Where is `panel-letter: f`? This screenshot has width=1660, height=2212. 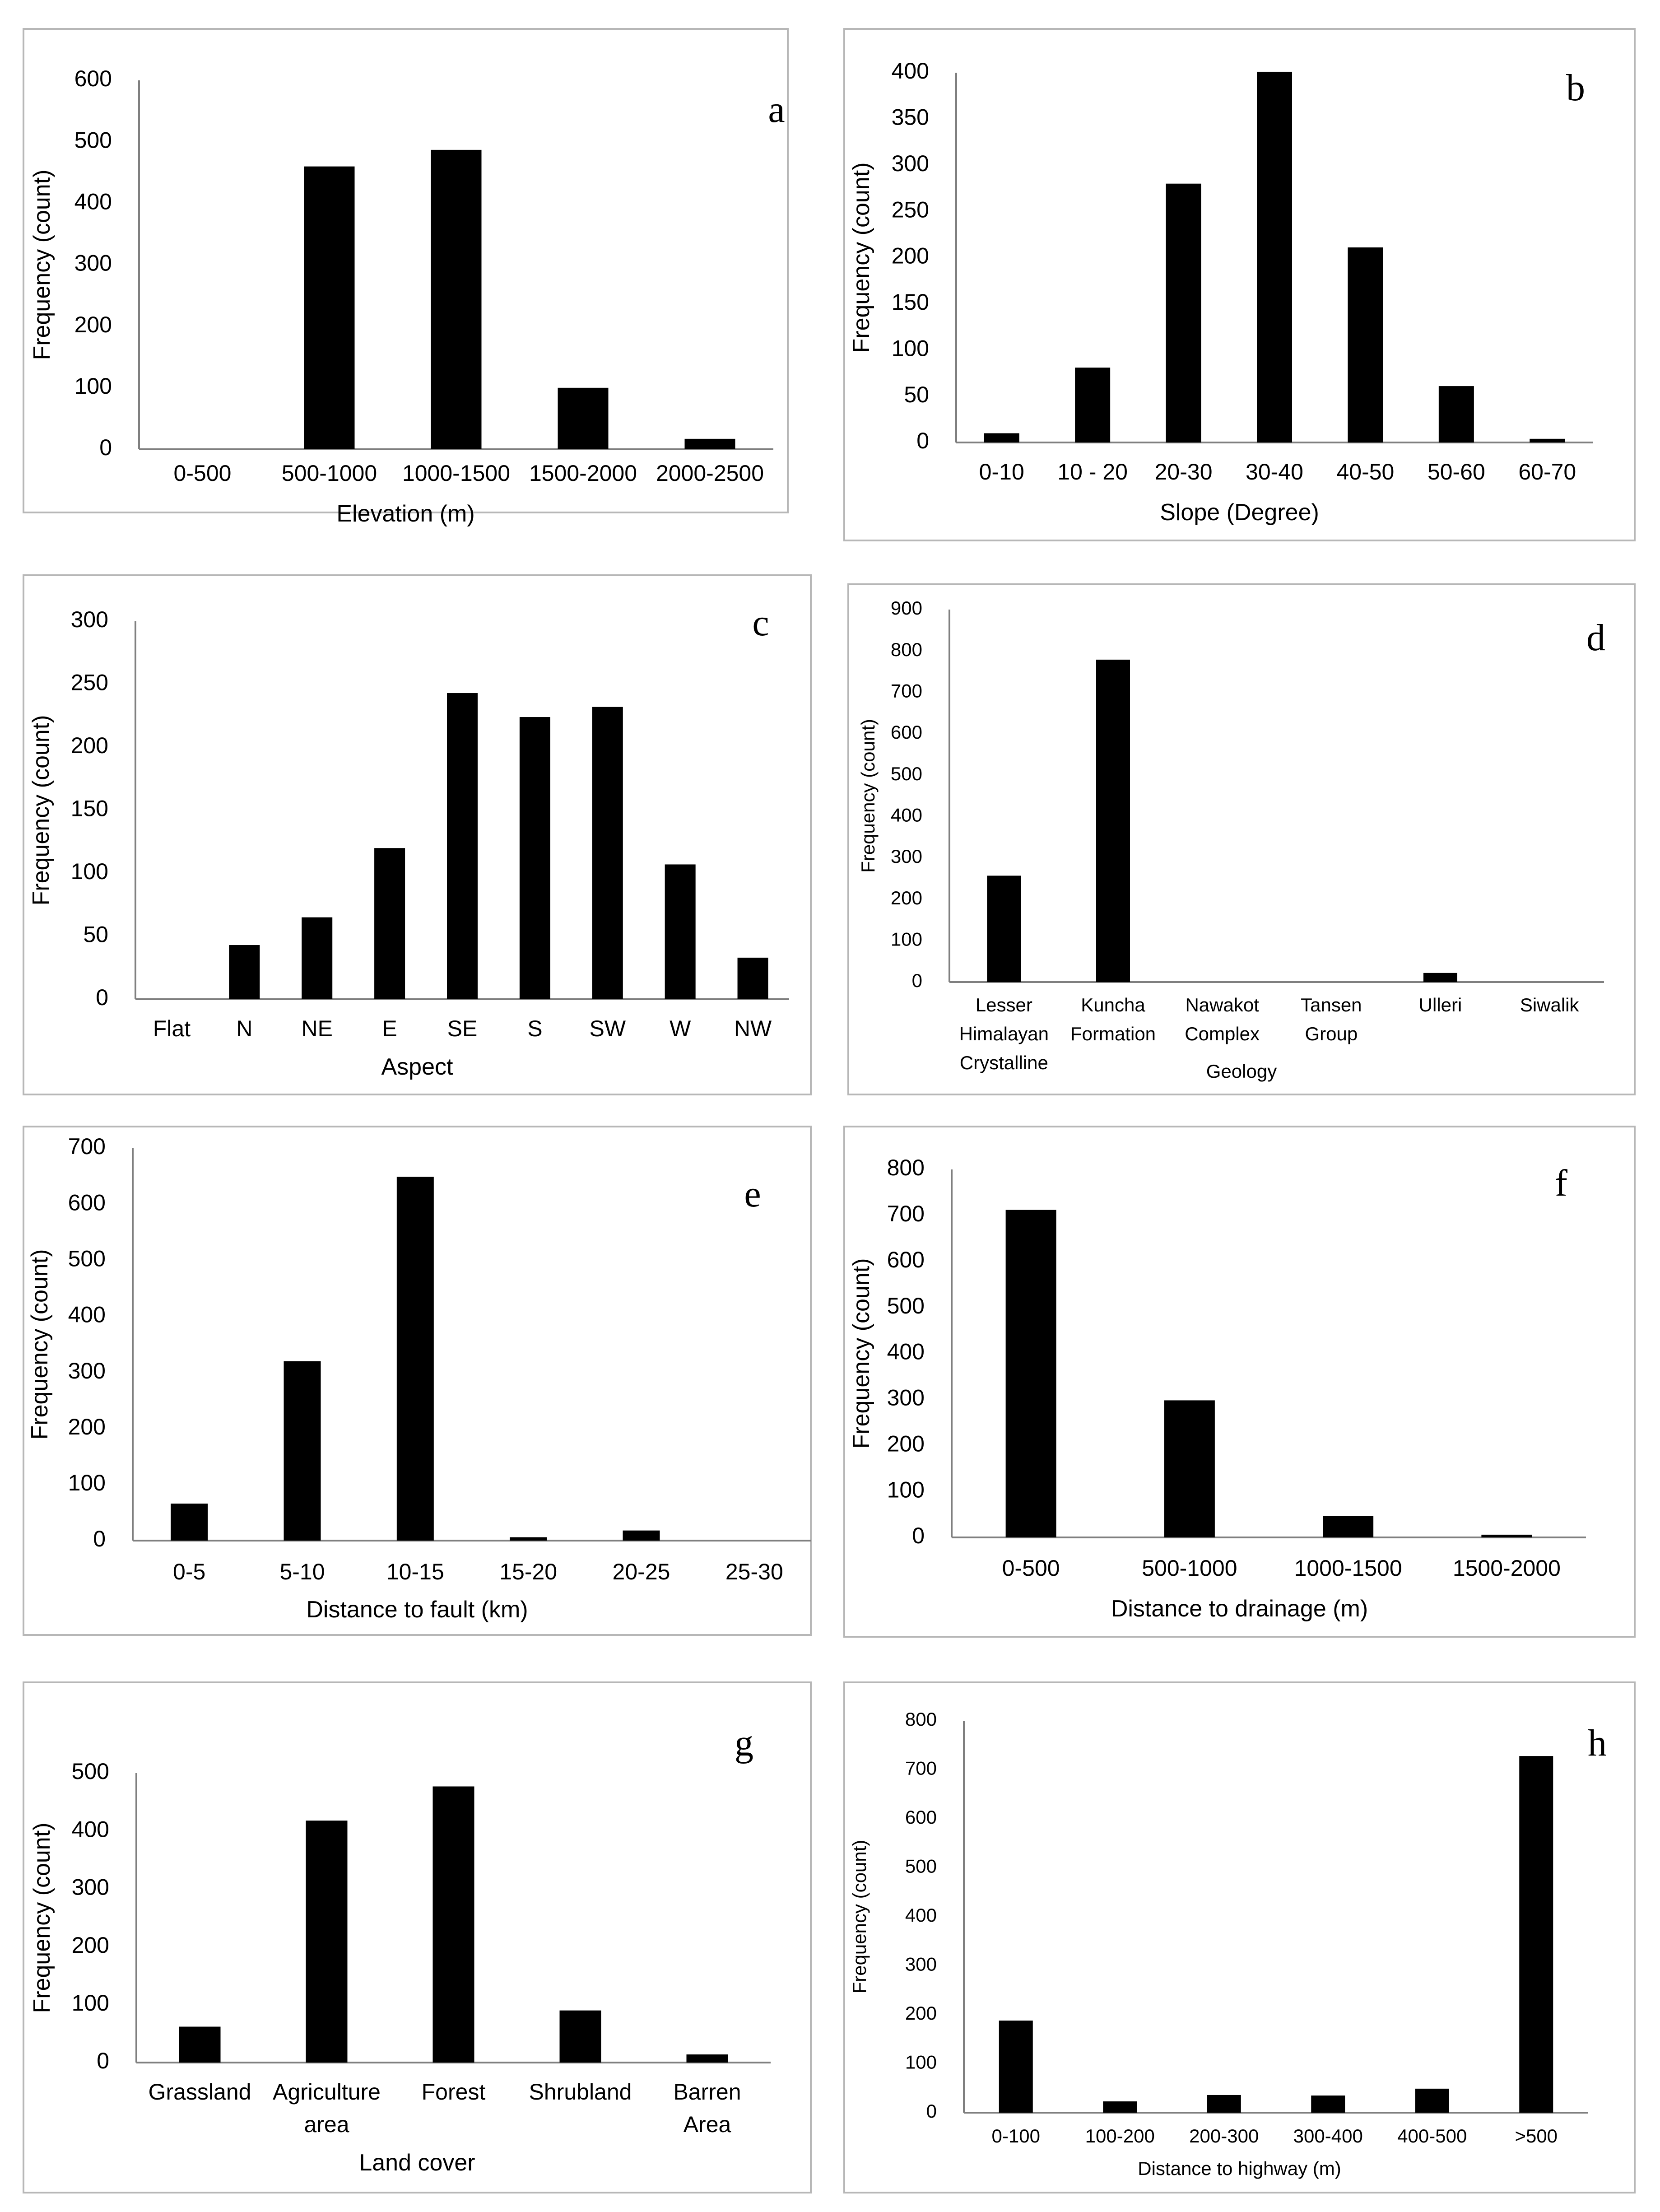 panel-letter: f is located at coordinates (1561, 1183).